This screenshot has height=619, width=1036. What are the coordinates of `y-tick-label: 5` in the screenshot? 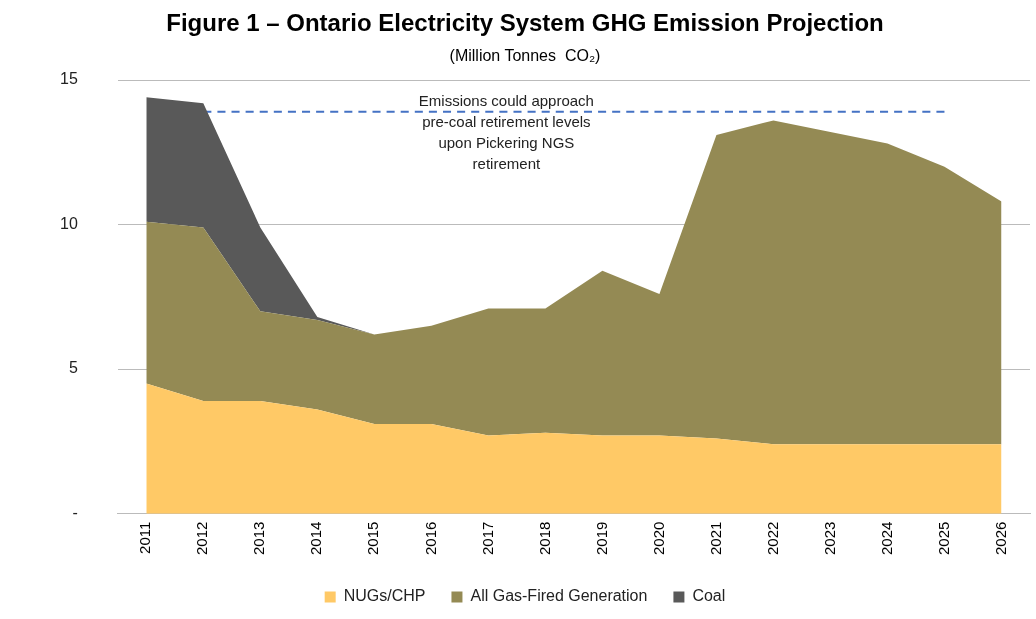 It's located at (73, 368).